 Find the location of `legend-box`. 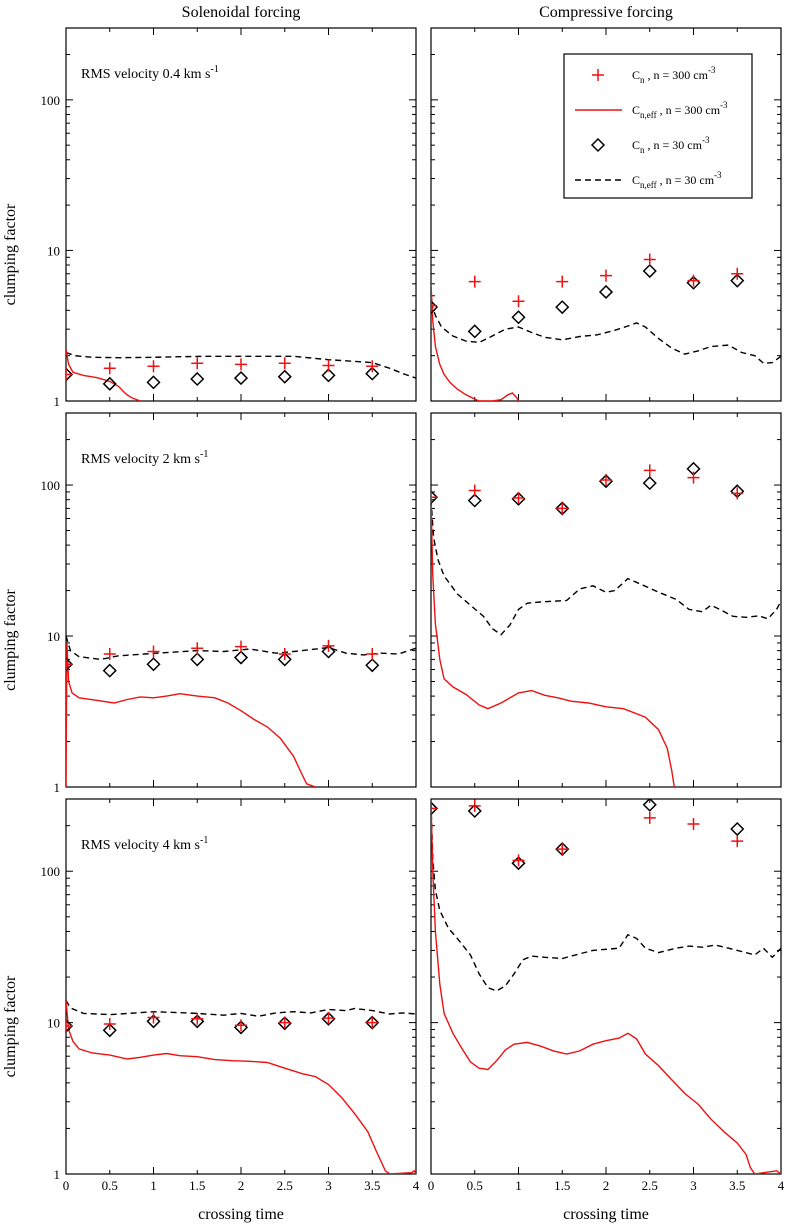

legend-box is located at coordinates (658, 126).